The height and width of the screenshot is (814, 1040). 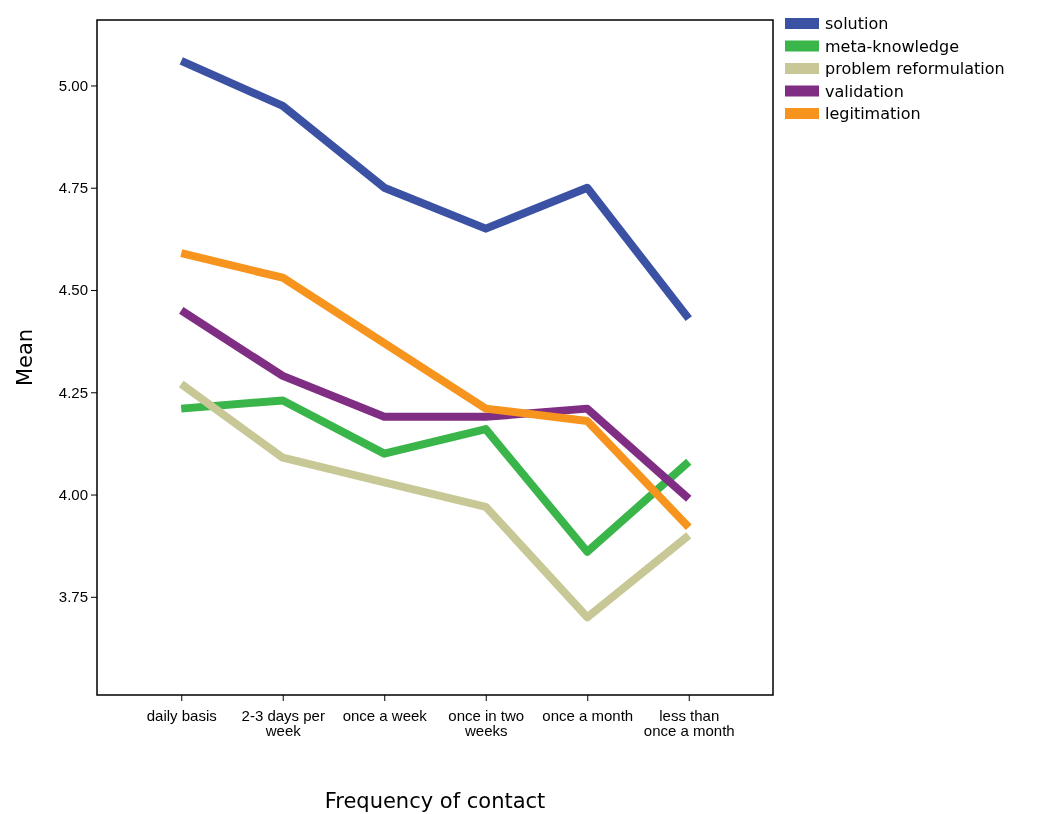 What do you see at coordinates (73, 392) in the screenshot?
I see `y-tick-label: 4.25` at bounding box center [73, 392].